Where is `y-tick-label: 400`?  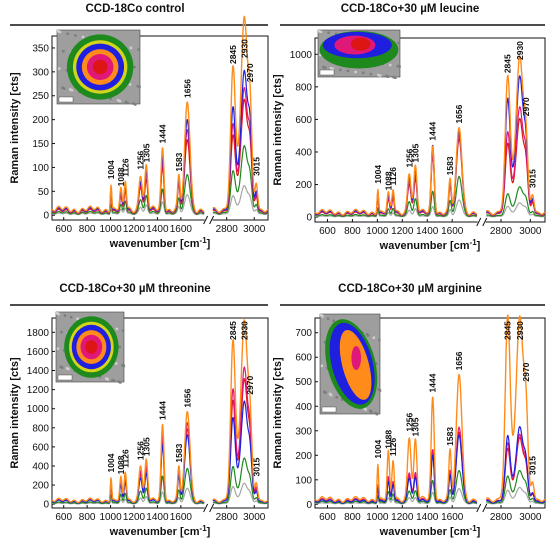
y-tick-label: 400 is located at coordinates (303, 152).